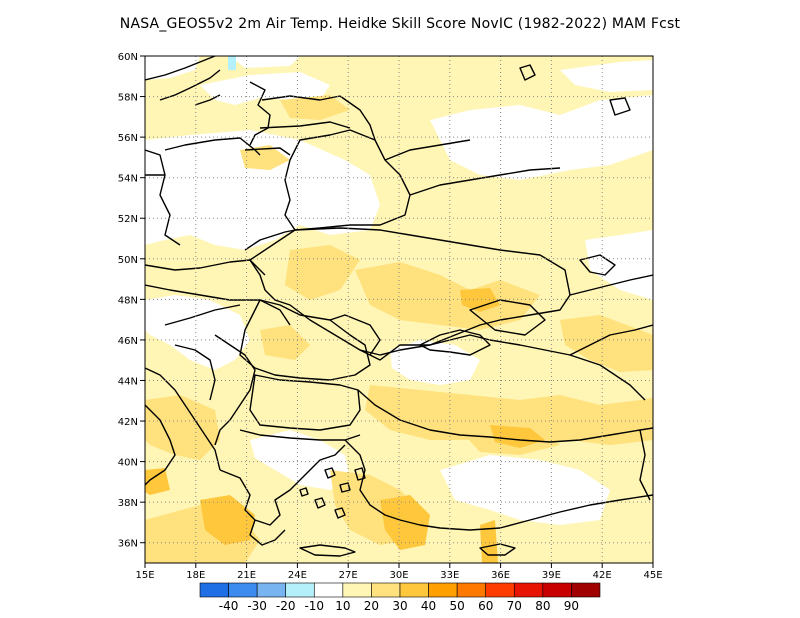  What do you see at coordinates (128, 179) in the screenshot?
I see `lat-tick-label: 54N` at bounding box center [128, 179].